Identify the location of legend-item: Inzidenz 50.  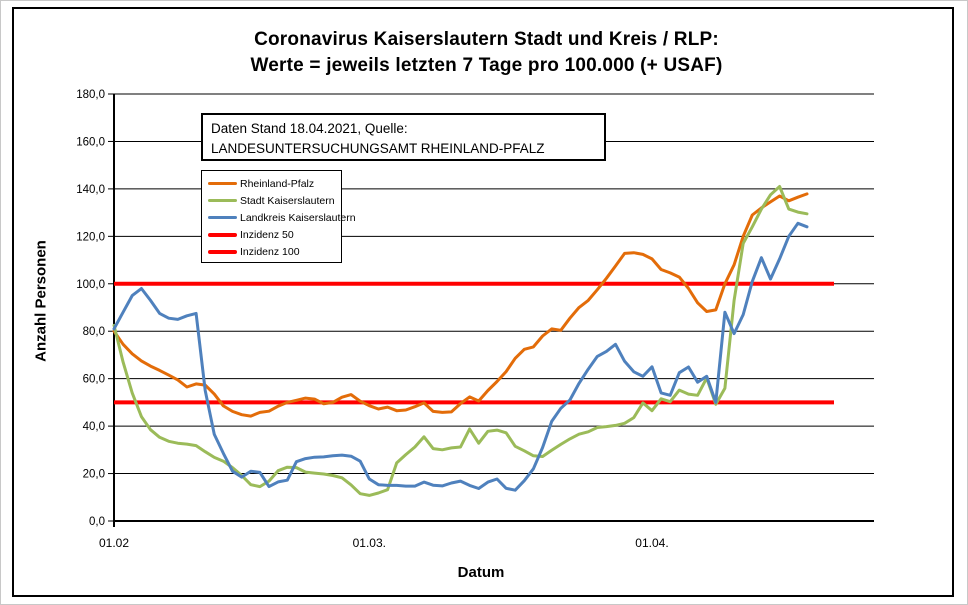
(274, 234).